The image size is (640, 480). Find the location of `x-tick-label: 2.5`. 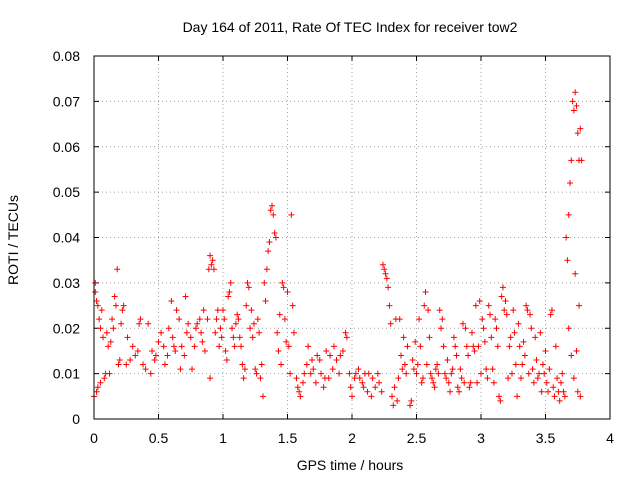

x-tick-label: 2.5 is located at coordinates (417, 438).